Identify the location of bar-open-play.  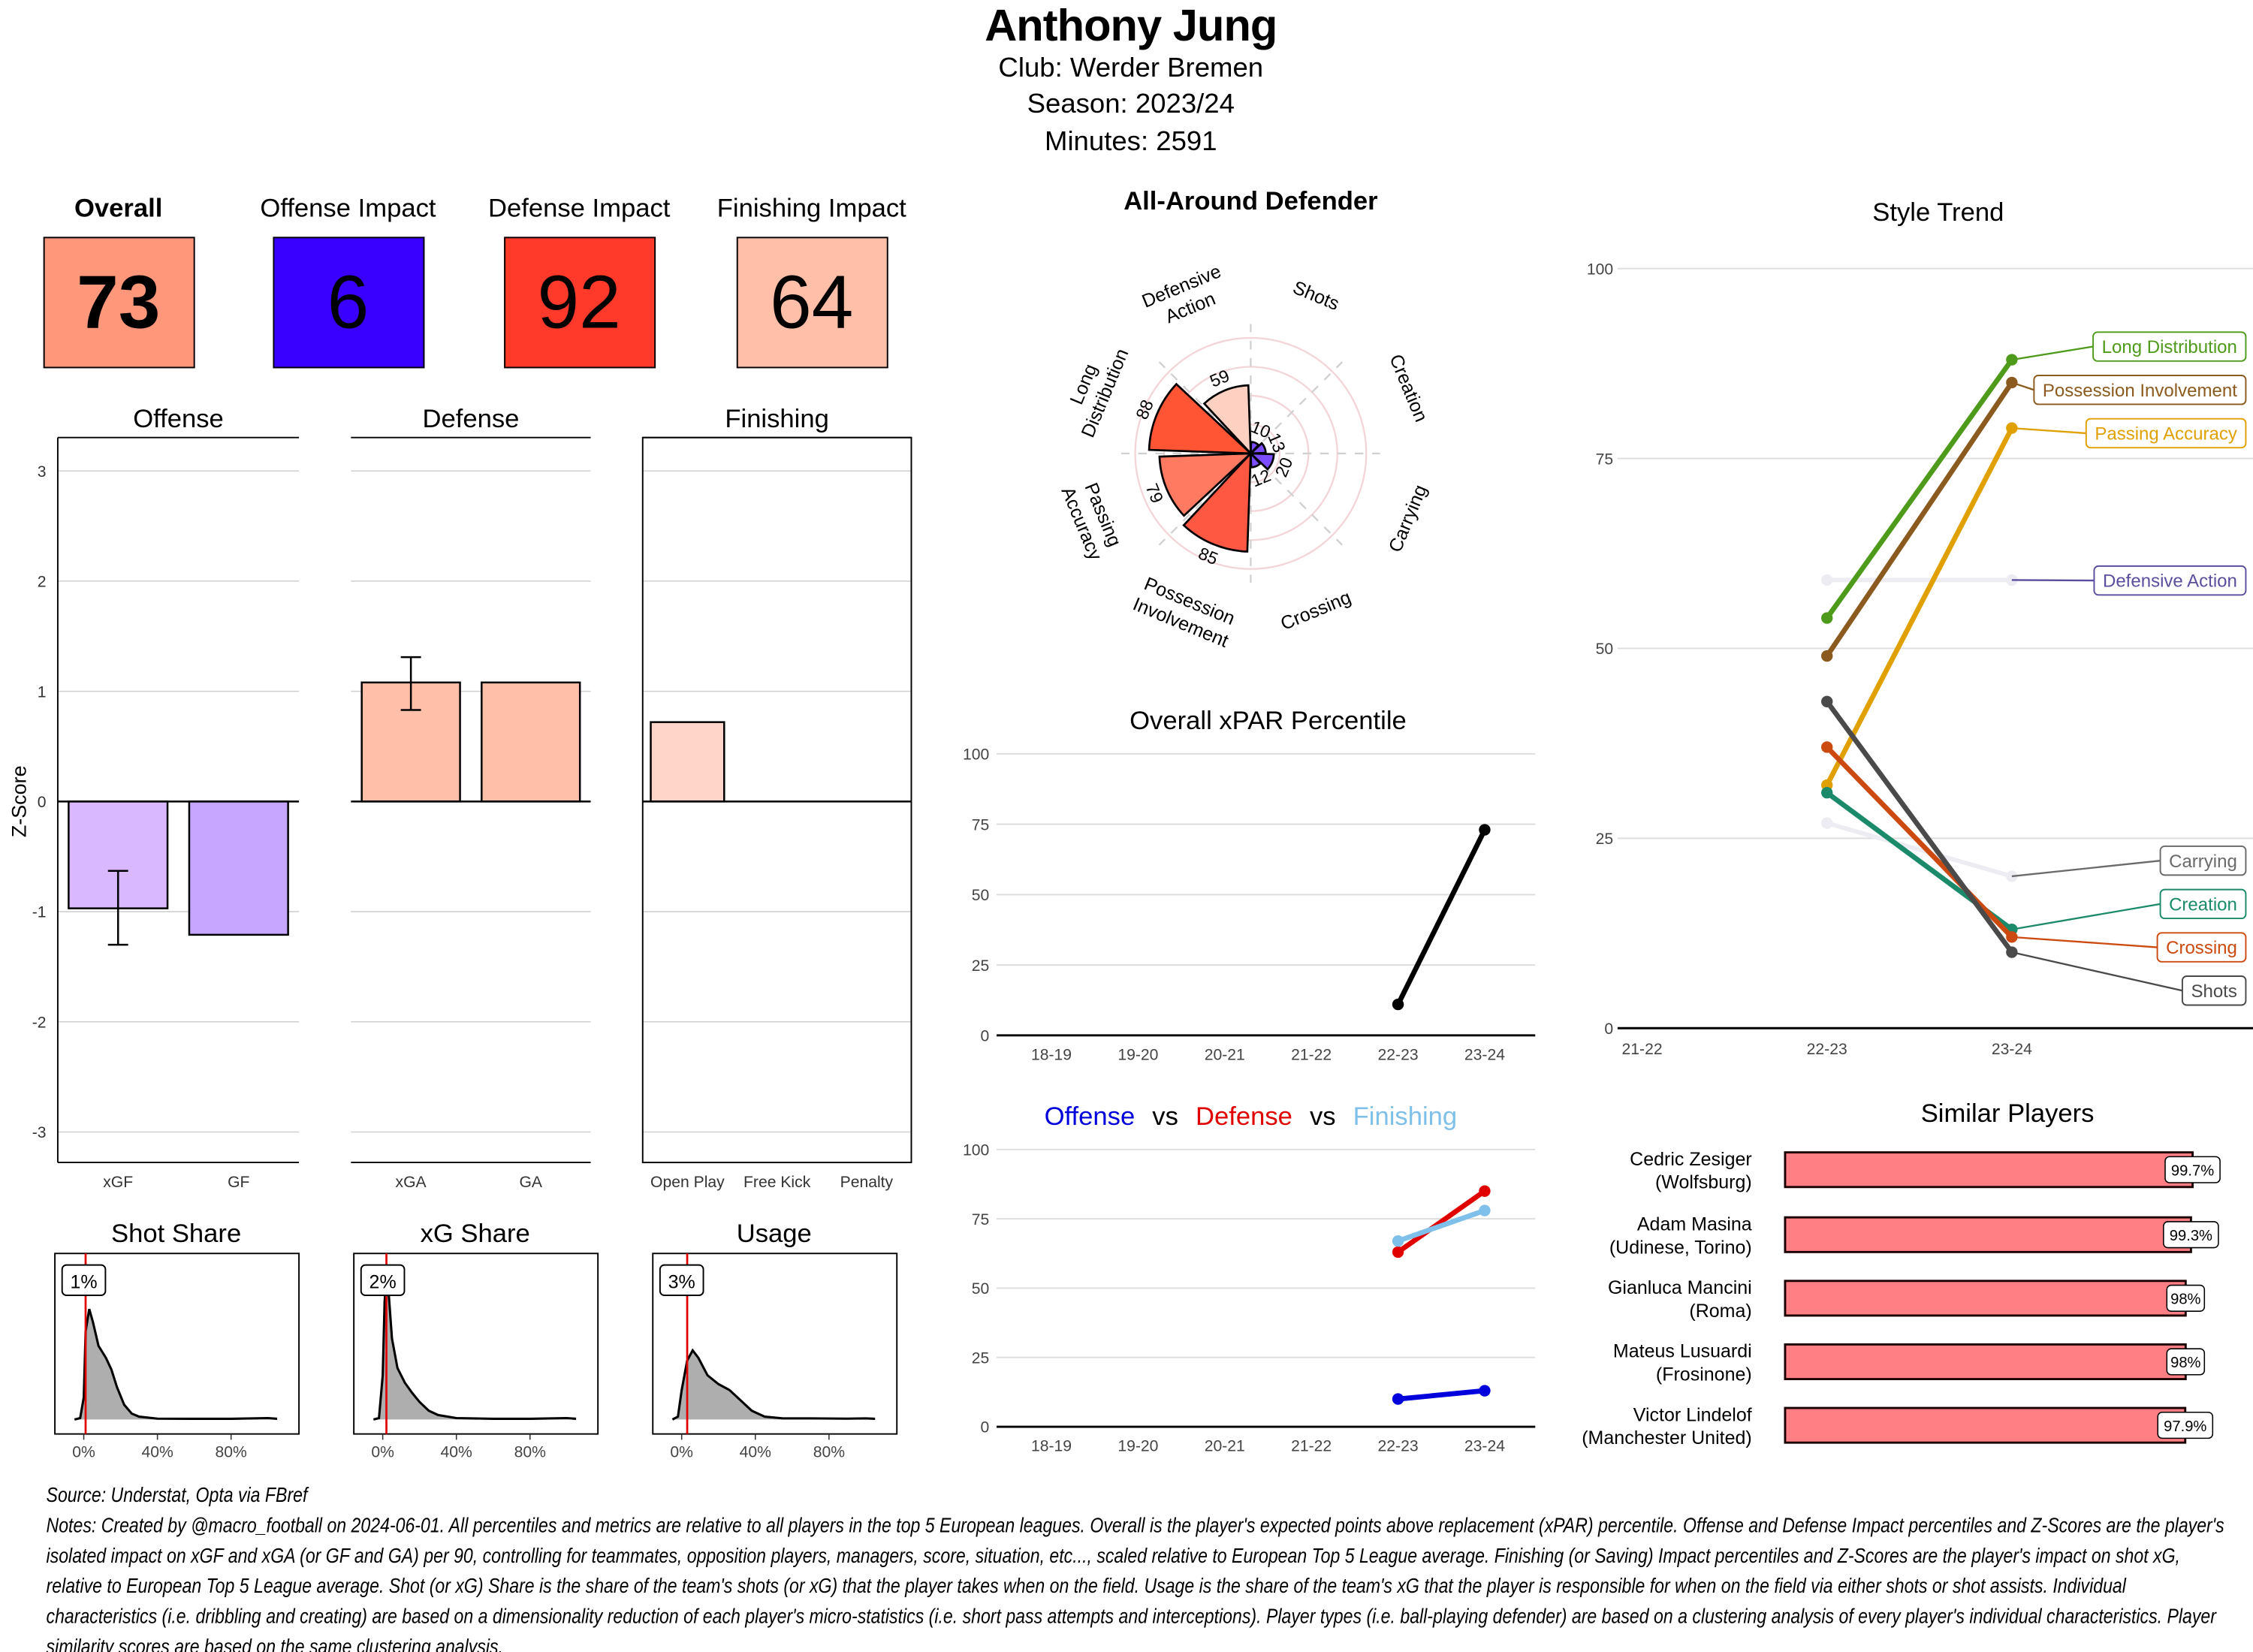
(687, 762).